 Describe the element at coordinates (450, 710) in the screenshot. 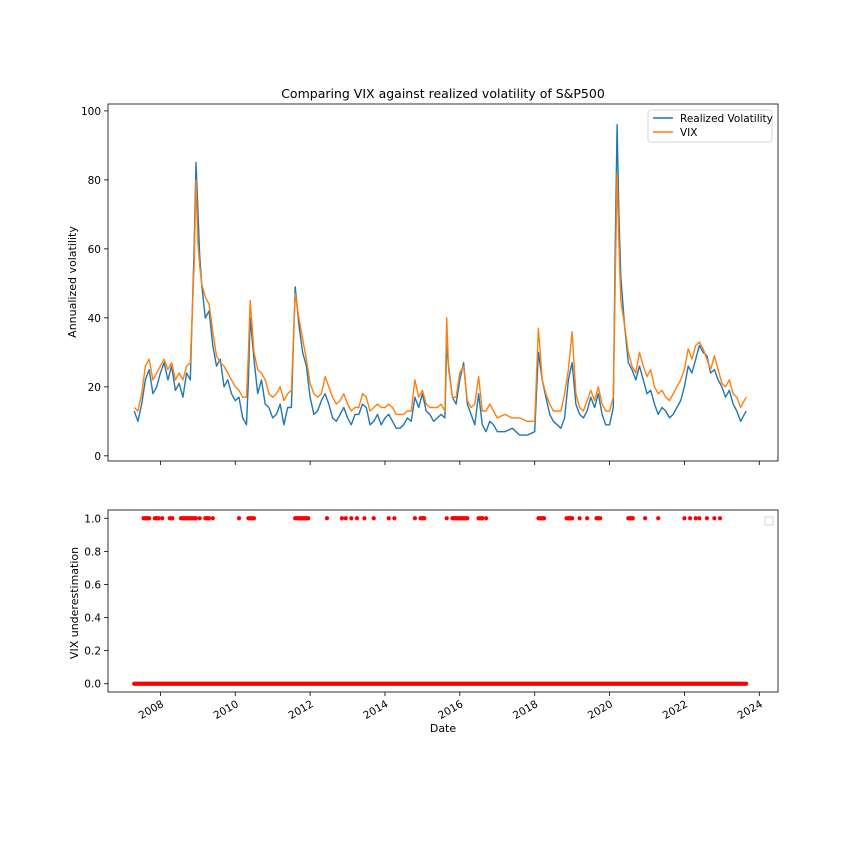

I see `x-tick-label: 2016` at that location.